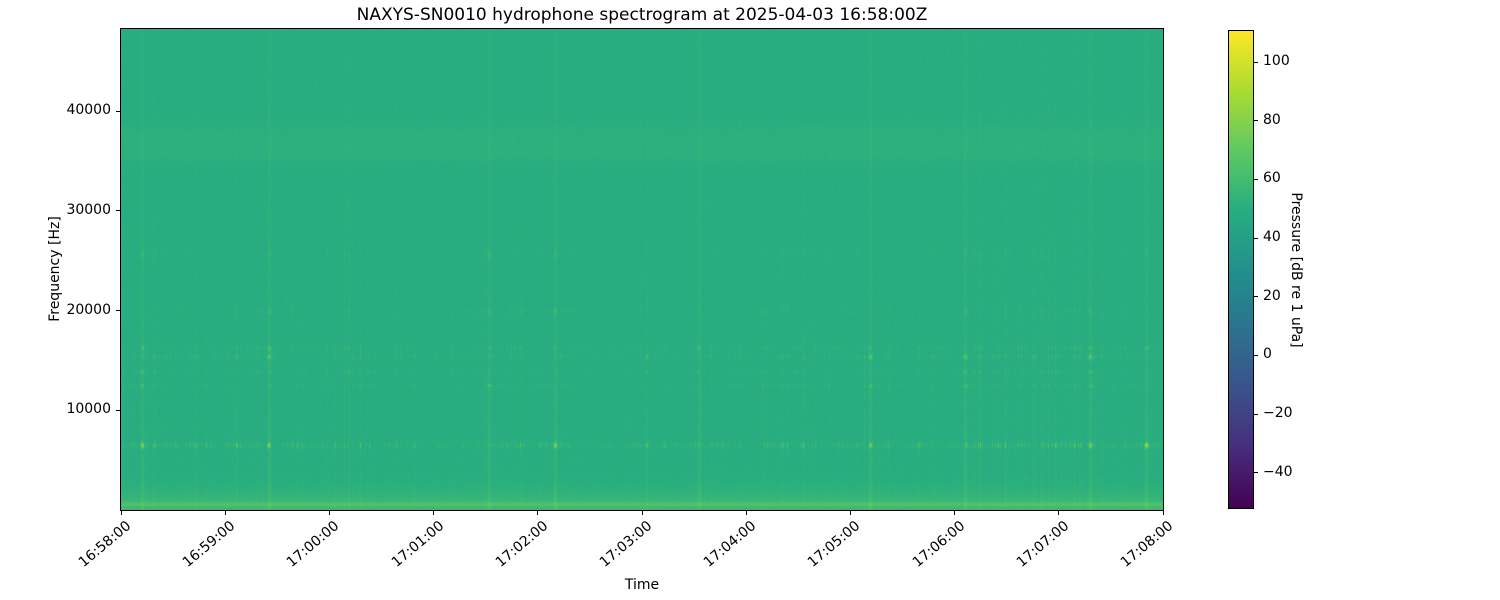 This screenshot has height=600, width=1500. What do you see at coordinates (730, 544) in the screenshot?
I see `x-tick-label: 17:04:00` at bounding box center [730, 544].